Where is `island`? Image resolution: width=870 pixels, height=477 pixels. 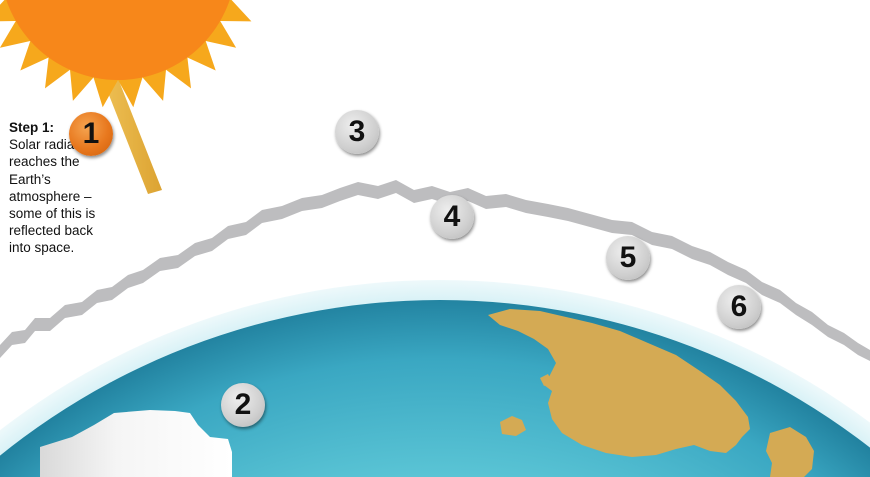 island is located at coordinates (513, 426).